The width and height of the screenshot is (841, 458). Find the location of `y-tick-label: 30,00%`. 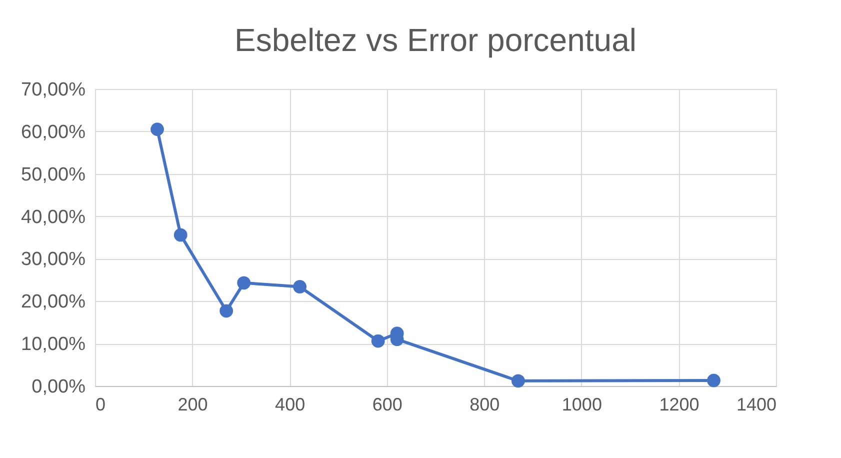

y-tick-label: 30,00% is located at coordinates (53, 259).